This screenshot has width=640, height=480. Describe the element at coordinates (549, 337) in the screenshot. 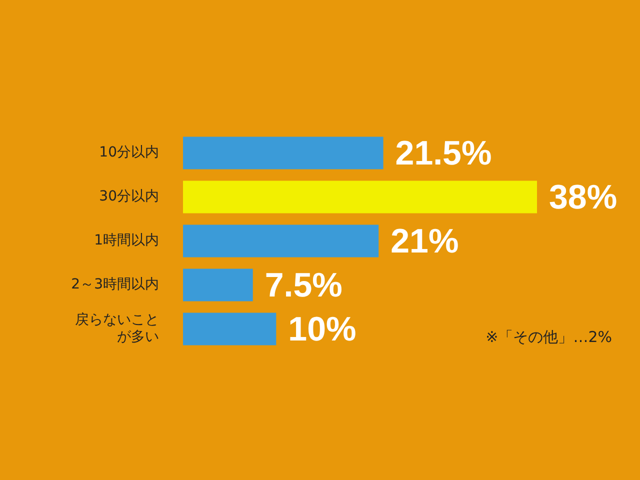

I see `annotation: ※「その他」…2%` at that location.